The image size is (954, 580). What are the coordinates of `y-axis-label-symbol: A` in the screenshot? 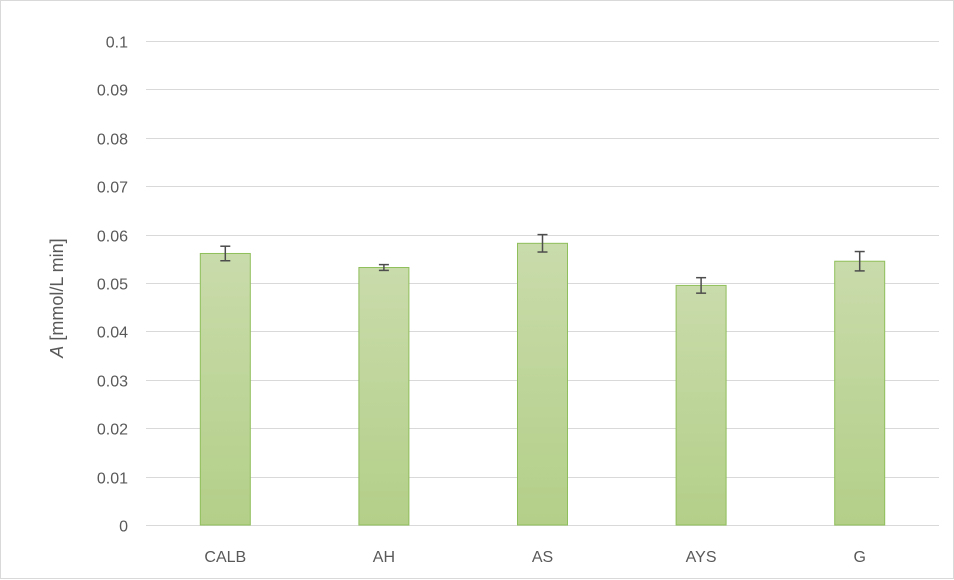 It's located at (57, 352).